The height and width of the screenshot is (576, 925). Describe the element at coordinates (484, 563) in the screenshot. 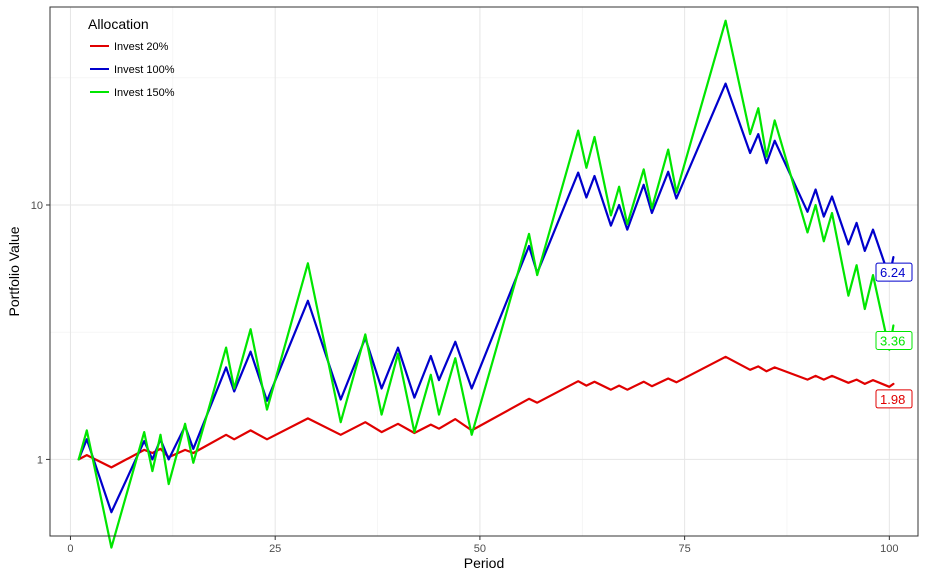

I see `x-axis-title: Period` at that location.